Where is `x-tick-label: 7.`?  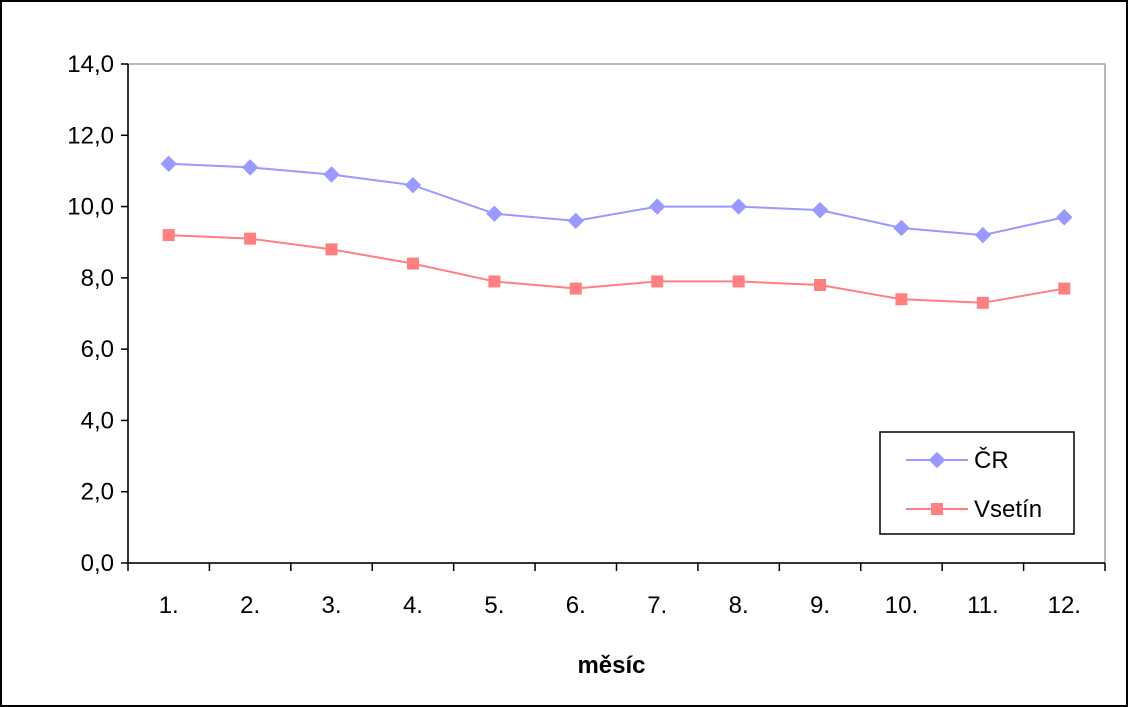 x-tick-label: 7. is located at coordinates (657, 605).